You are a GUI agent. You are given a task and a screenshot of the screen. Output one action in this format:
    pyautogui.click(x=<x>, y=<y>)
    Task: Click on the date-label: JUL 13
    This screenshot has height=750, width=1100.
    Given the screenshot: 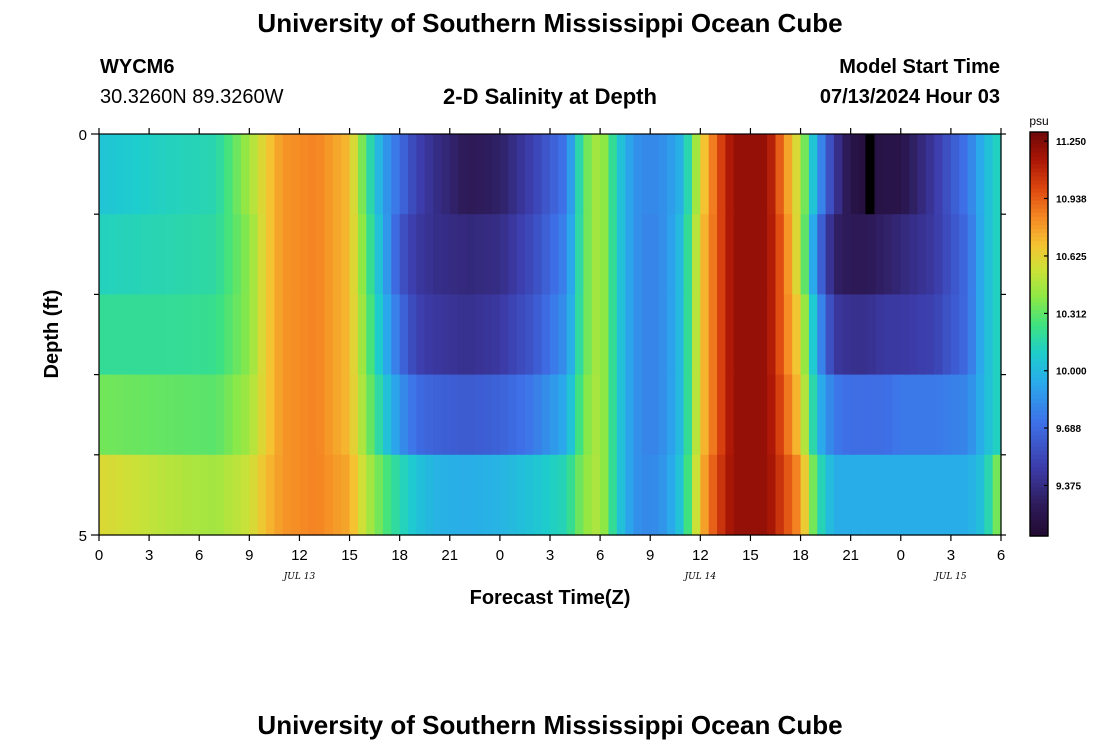 What is the action you would take?
    pyautogui.click(x=299, y=577)
    